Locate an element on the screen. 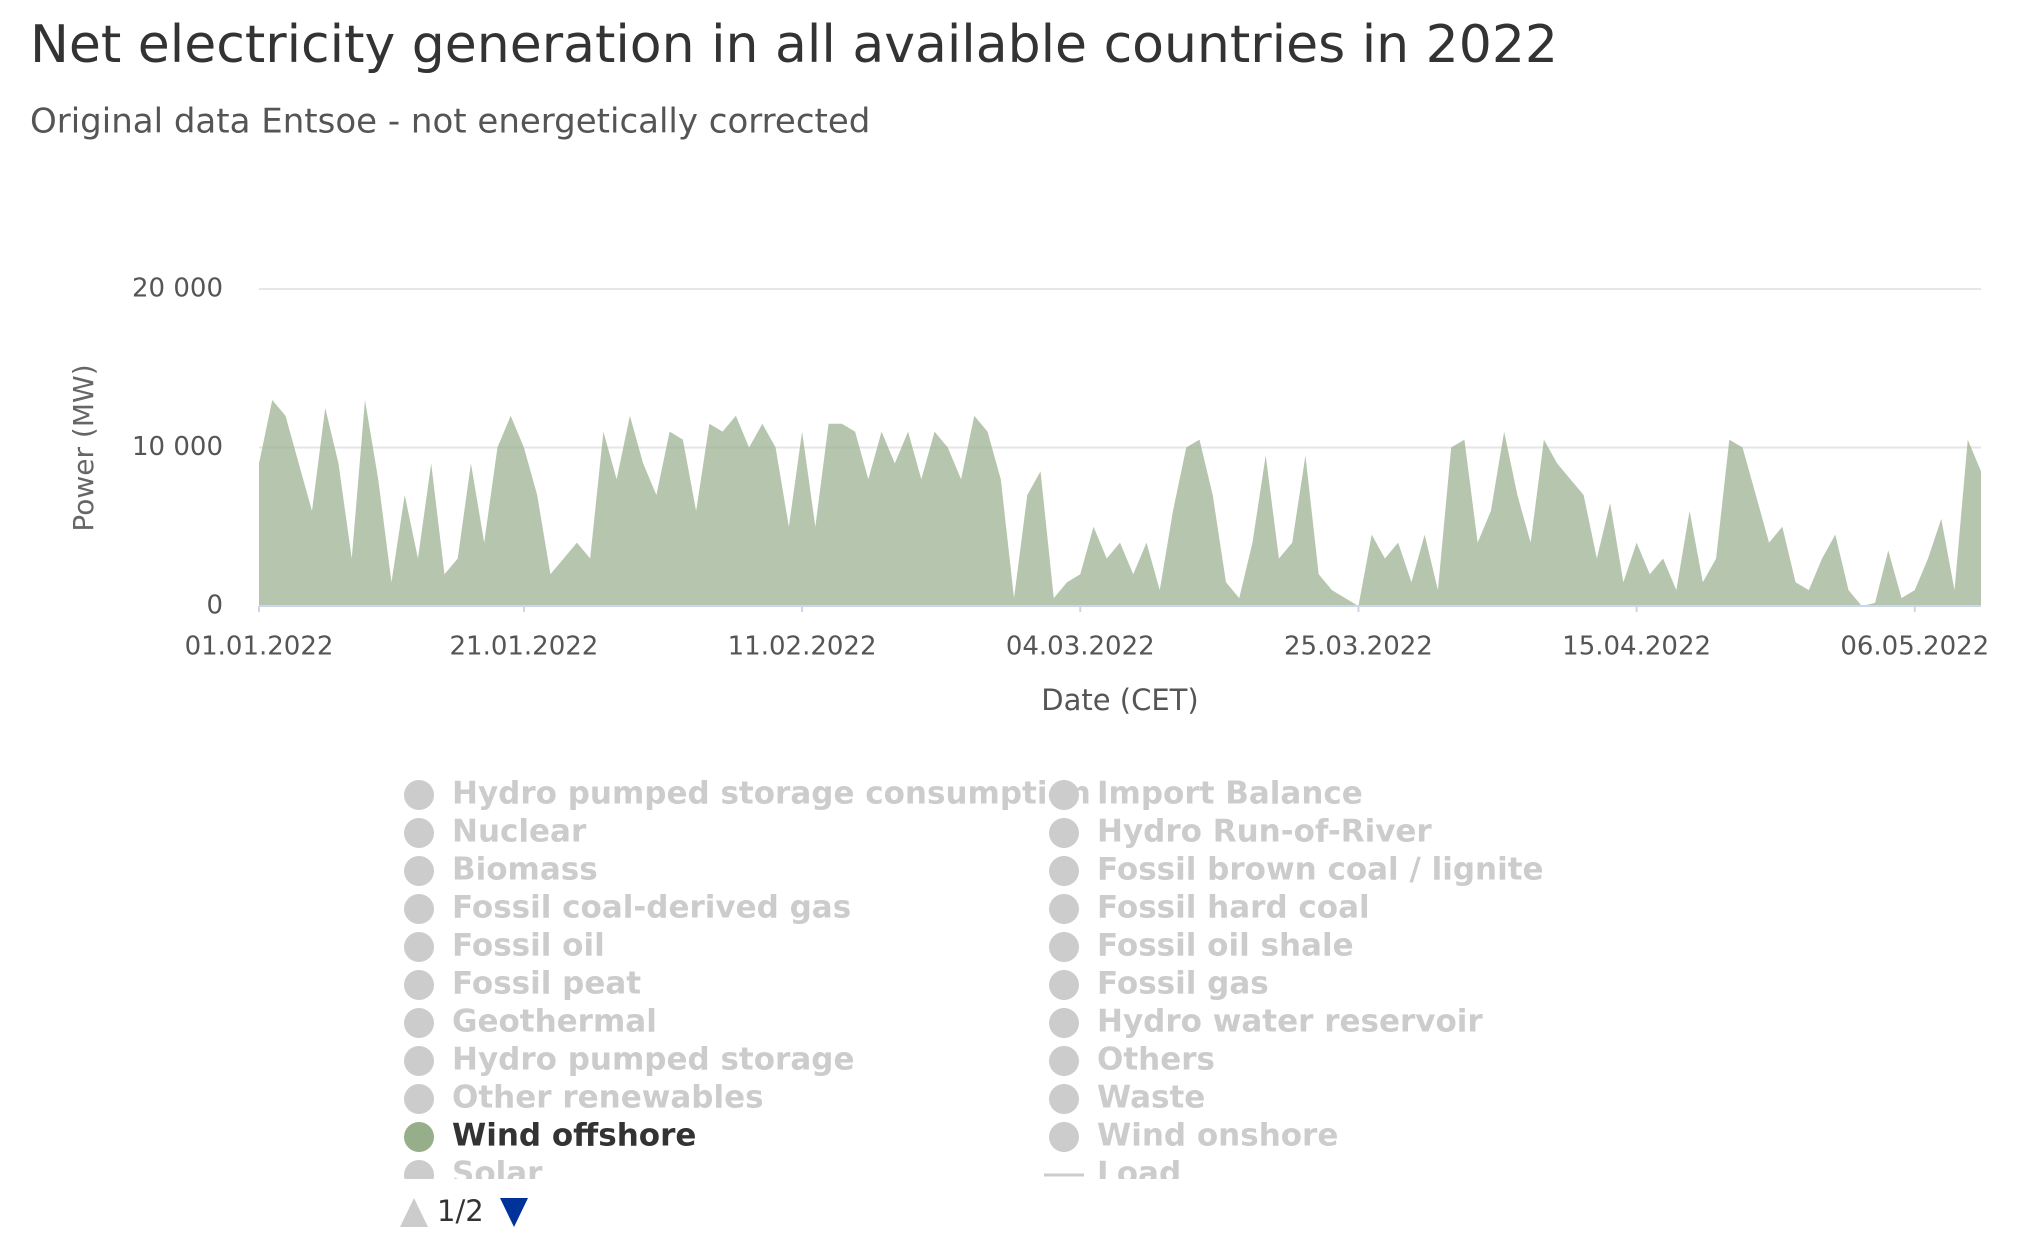 The image size is (2030, 1237). legend-label: Wind onshore is located at coordinates (1217, 1136).